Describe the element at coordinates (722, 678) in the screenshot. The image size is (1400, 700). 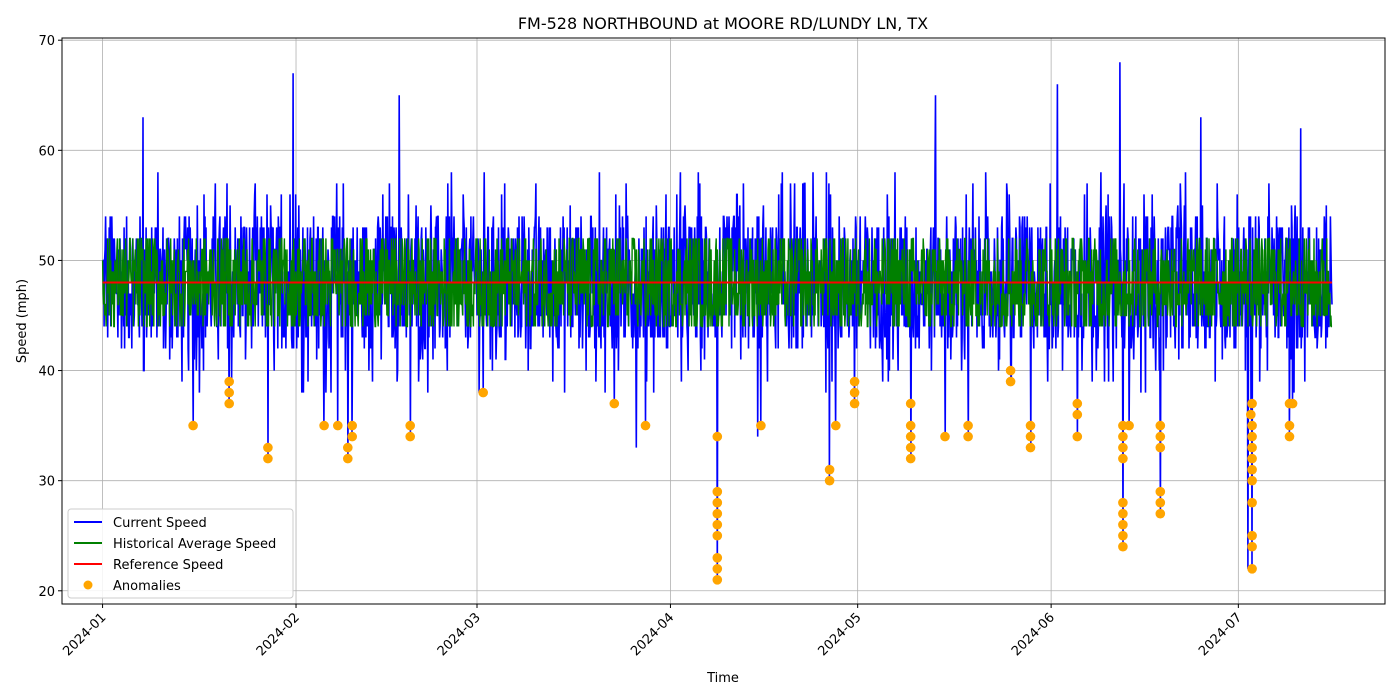
I see `x-axis-label: Time` at that location.